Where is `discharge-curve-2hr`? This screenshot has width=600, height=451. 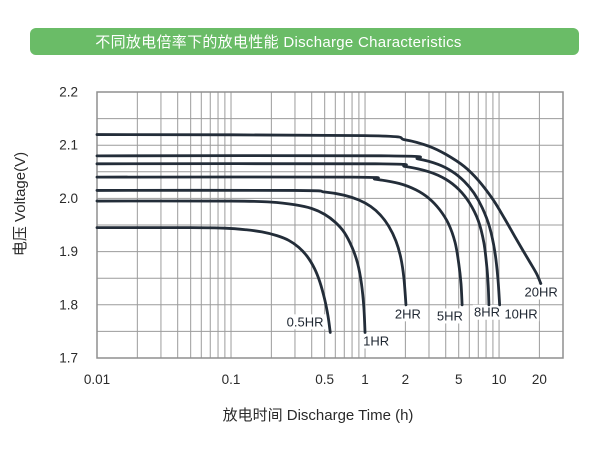
discharge-curve-2hr is located at coordinates (251, 247).